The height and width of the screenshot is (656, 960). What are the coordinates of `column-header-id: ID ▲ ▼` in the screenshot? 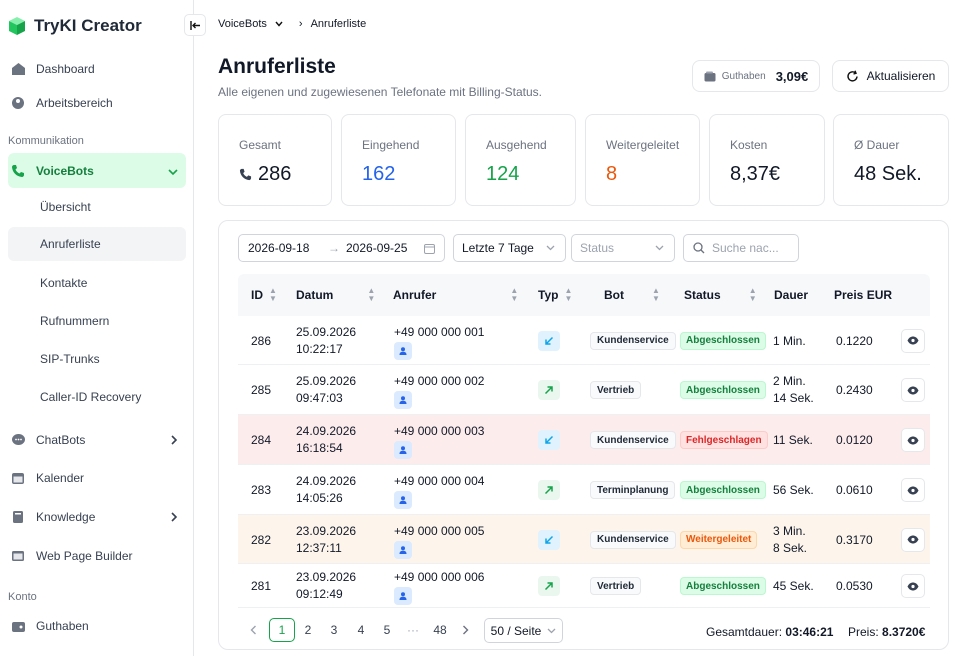 It's located at (264, 294).